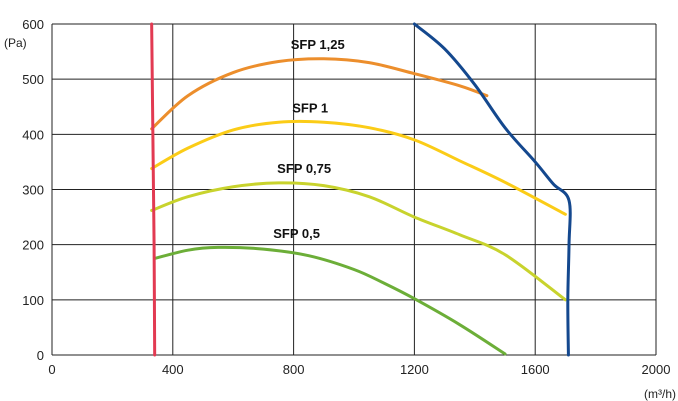 The image size is (678, 401). I want to click on x-tick-label: 400, so click(173, 369).